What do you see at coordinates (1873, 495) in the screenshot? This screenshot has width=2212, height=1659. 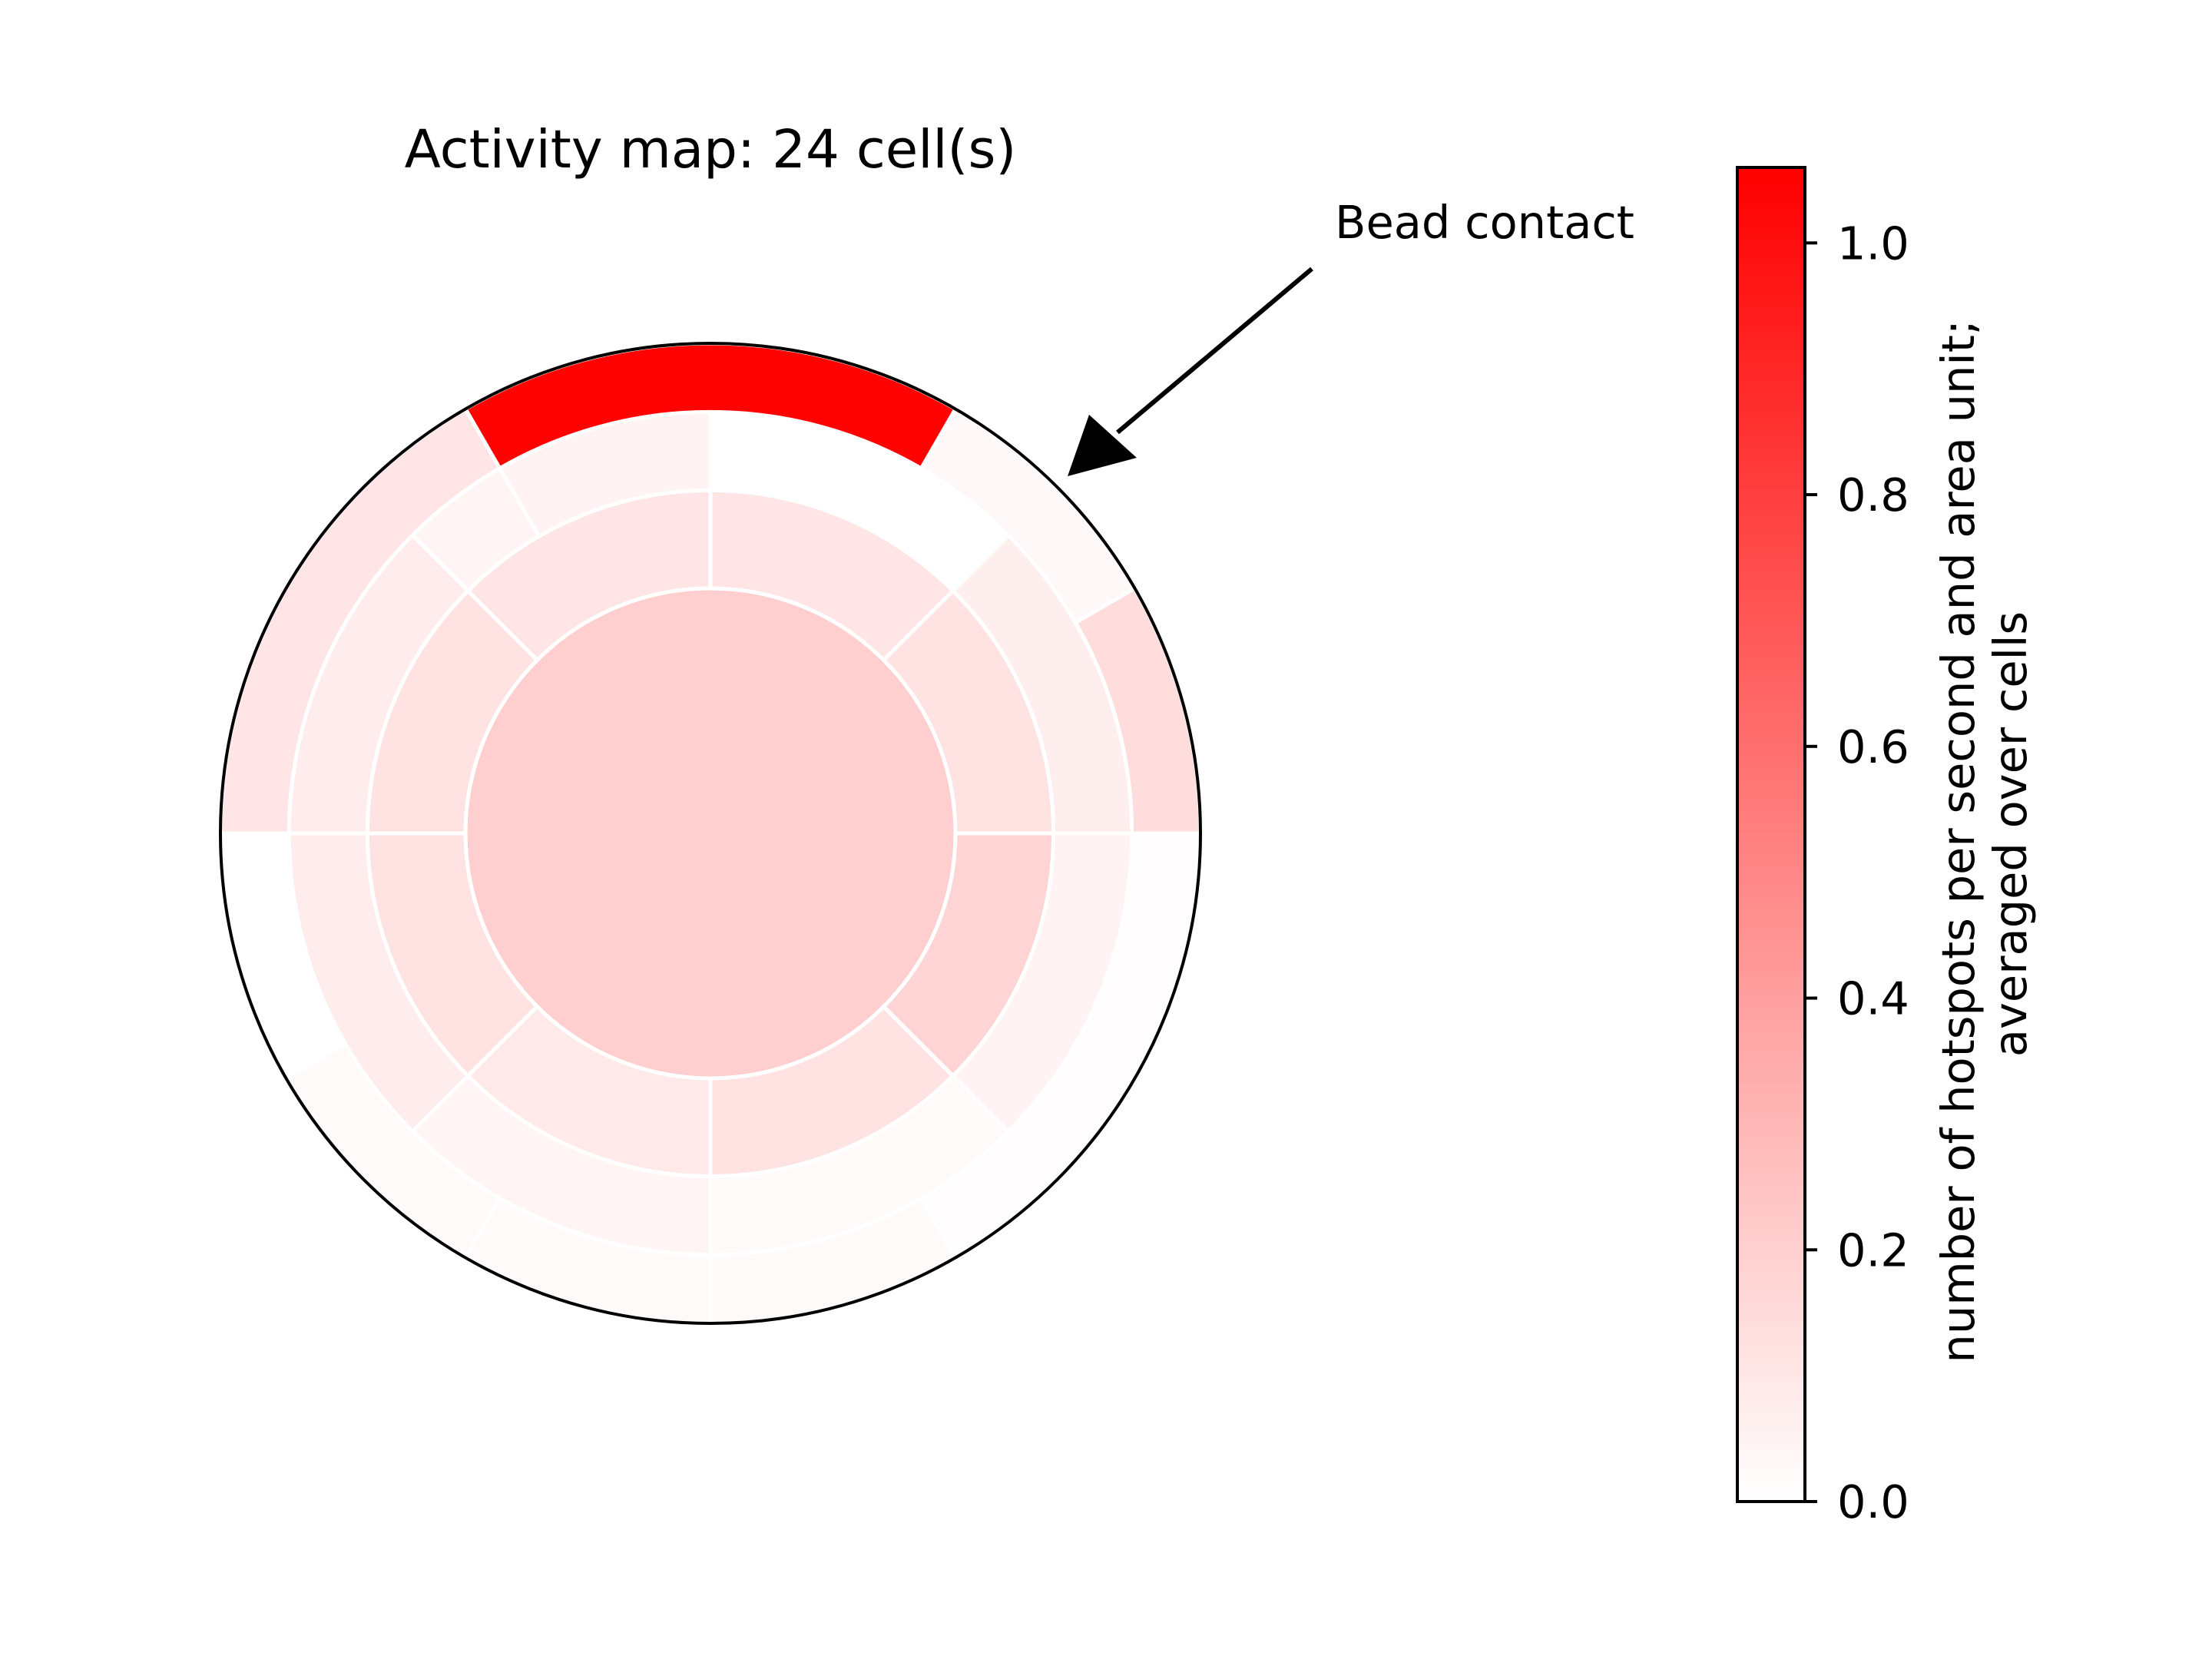 I see `colorbar-tick-label-4: 0.8` at bounding box center [1873, 495].